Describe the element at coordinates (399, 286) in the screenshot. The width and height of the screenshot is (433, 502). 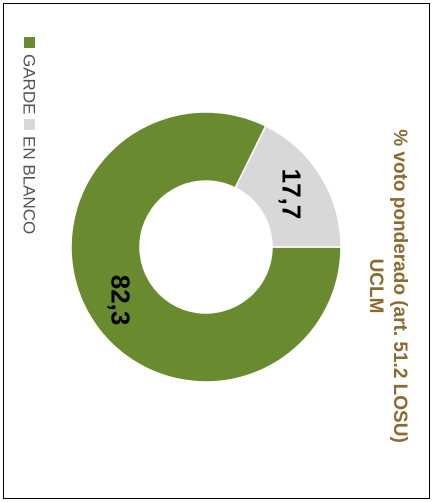
I see `chart-title-line-1: % voto ponderado (art. 51.2 LOSU)` at that location.